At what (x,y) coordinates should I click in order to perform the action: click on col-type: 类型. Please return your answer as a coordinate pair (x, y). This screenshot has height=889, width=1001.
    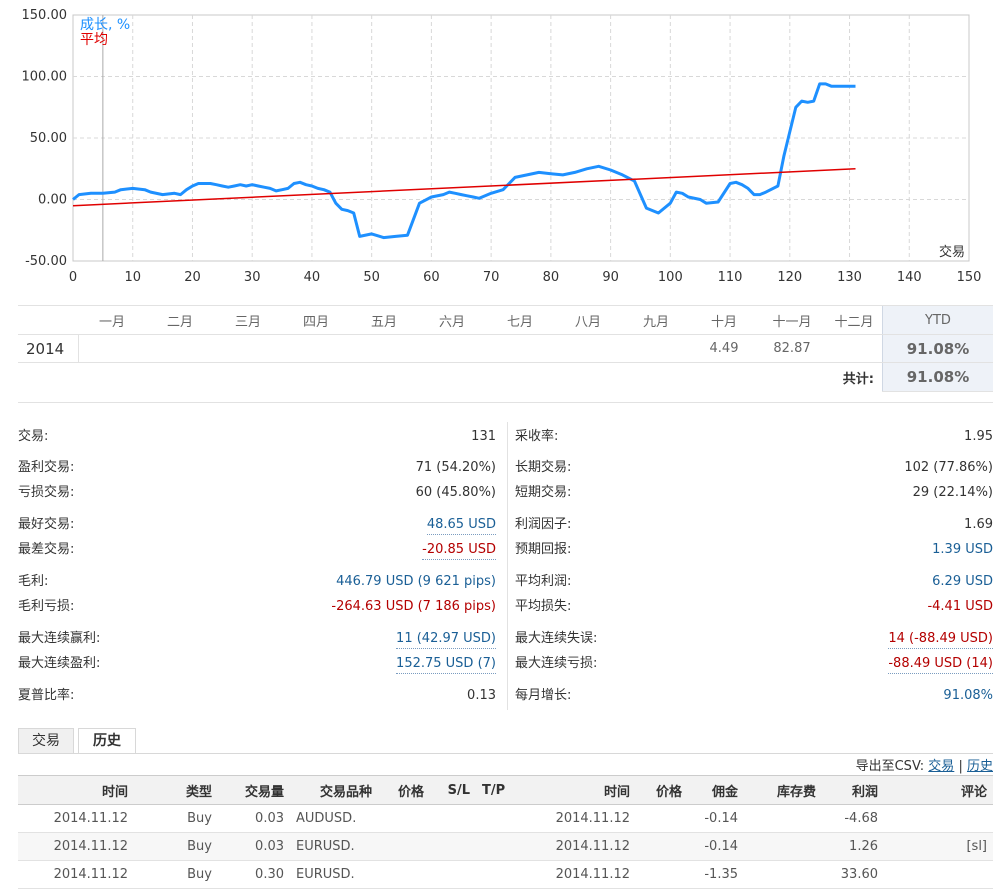
    Looking at the image, I should click on (176, 790).